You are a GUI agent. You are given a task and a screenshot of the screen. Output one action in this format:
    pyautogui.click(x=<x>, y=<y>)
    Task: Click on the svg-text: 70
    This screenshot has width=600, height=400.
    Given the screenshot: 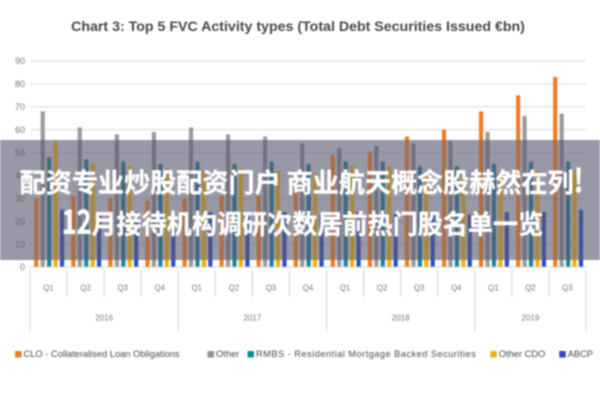 What is the action you would take?
    pyautogui.click(x=20, y=107)
    